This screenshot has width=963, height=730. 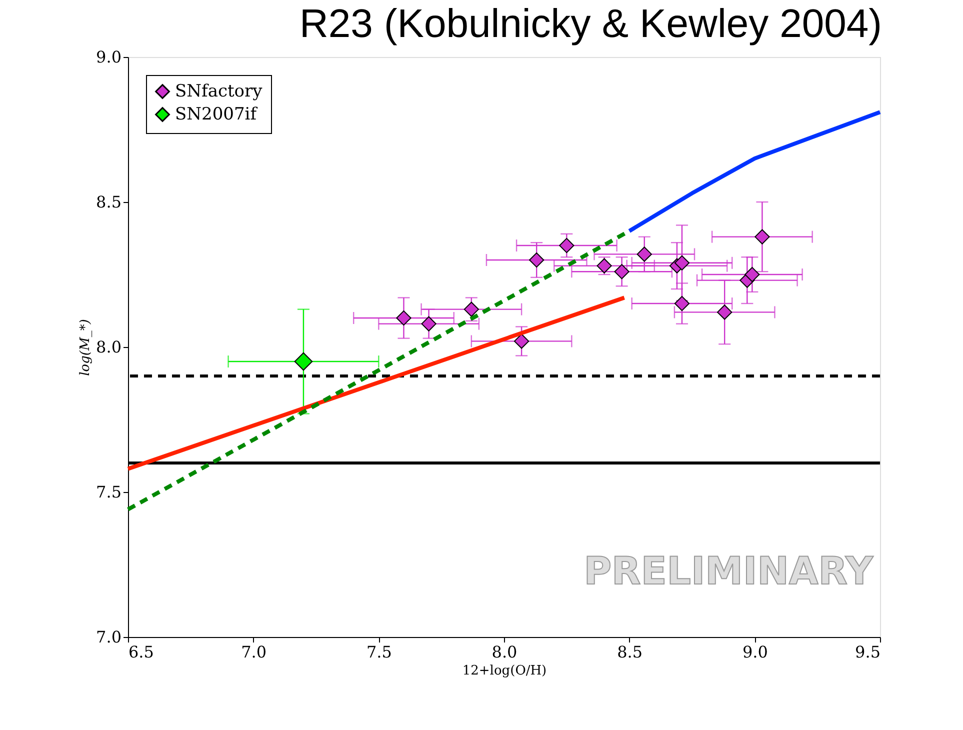 What do you see at coordinates (109, 202) in the screenshot?
I see `y-tick-label: 8.5` at bounding box center [109, 202].